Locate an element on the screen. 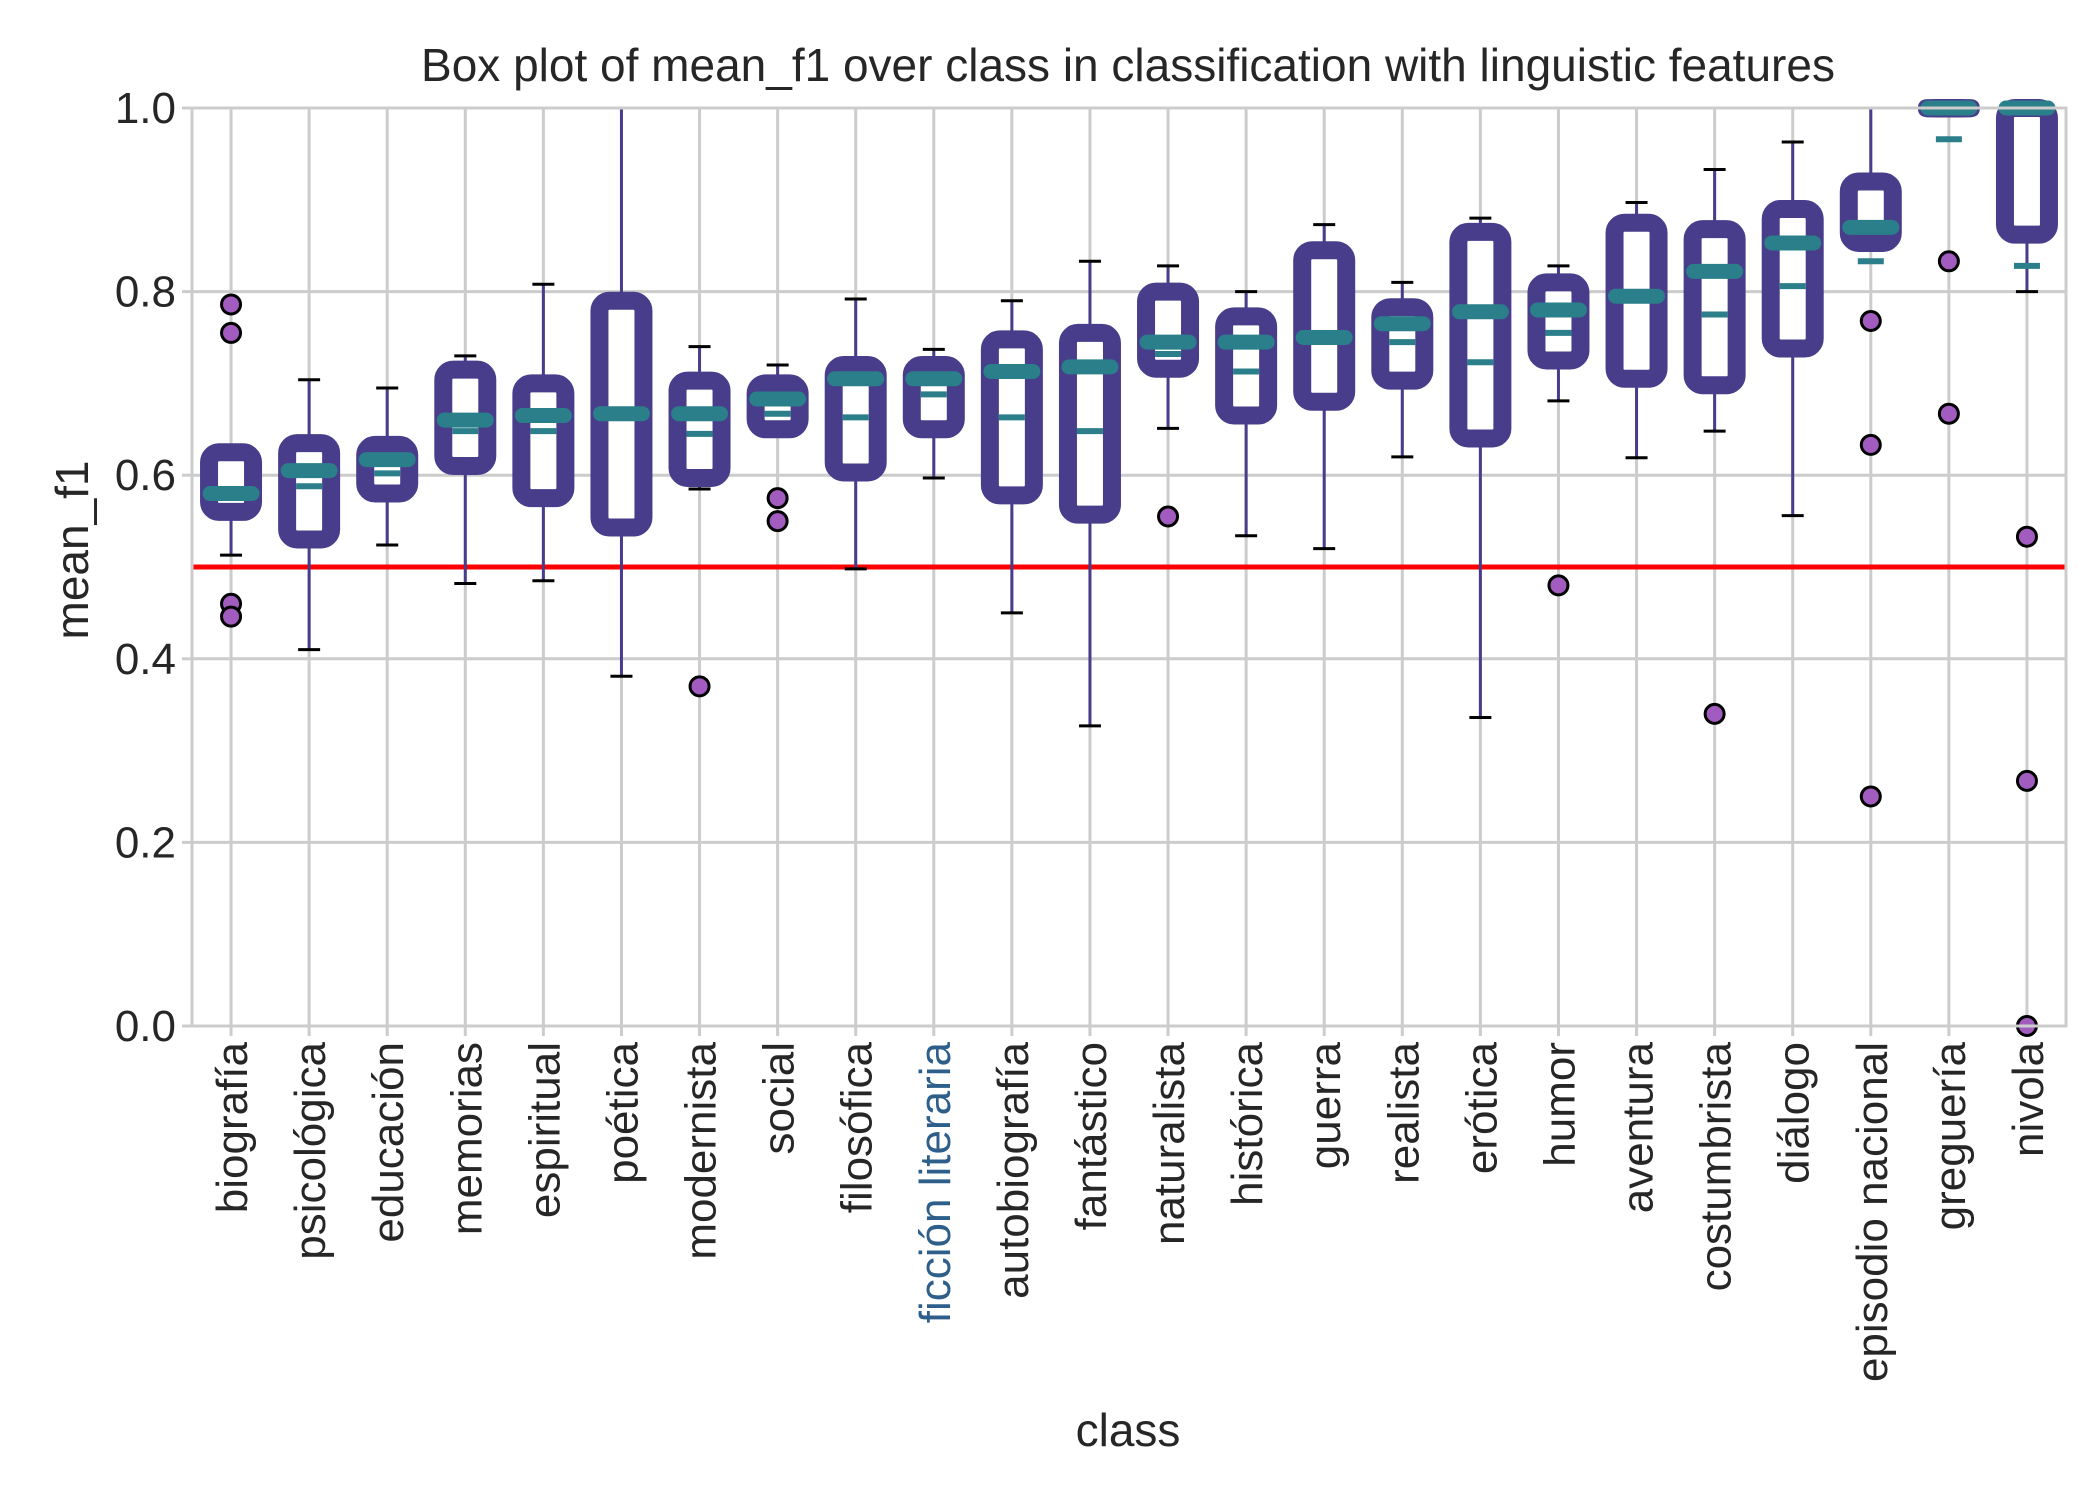  x-tick-label: episodio nacional is located at coordinates (1872, 1212).